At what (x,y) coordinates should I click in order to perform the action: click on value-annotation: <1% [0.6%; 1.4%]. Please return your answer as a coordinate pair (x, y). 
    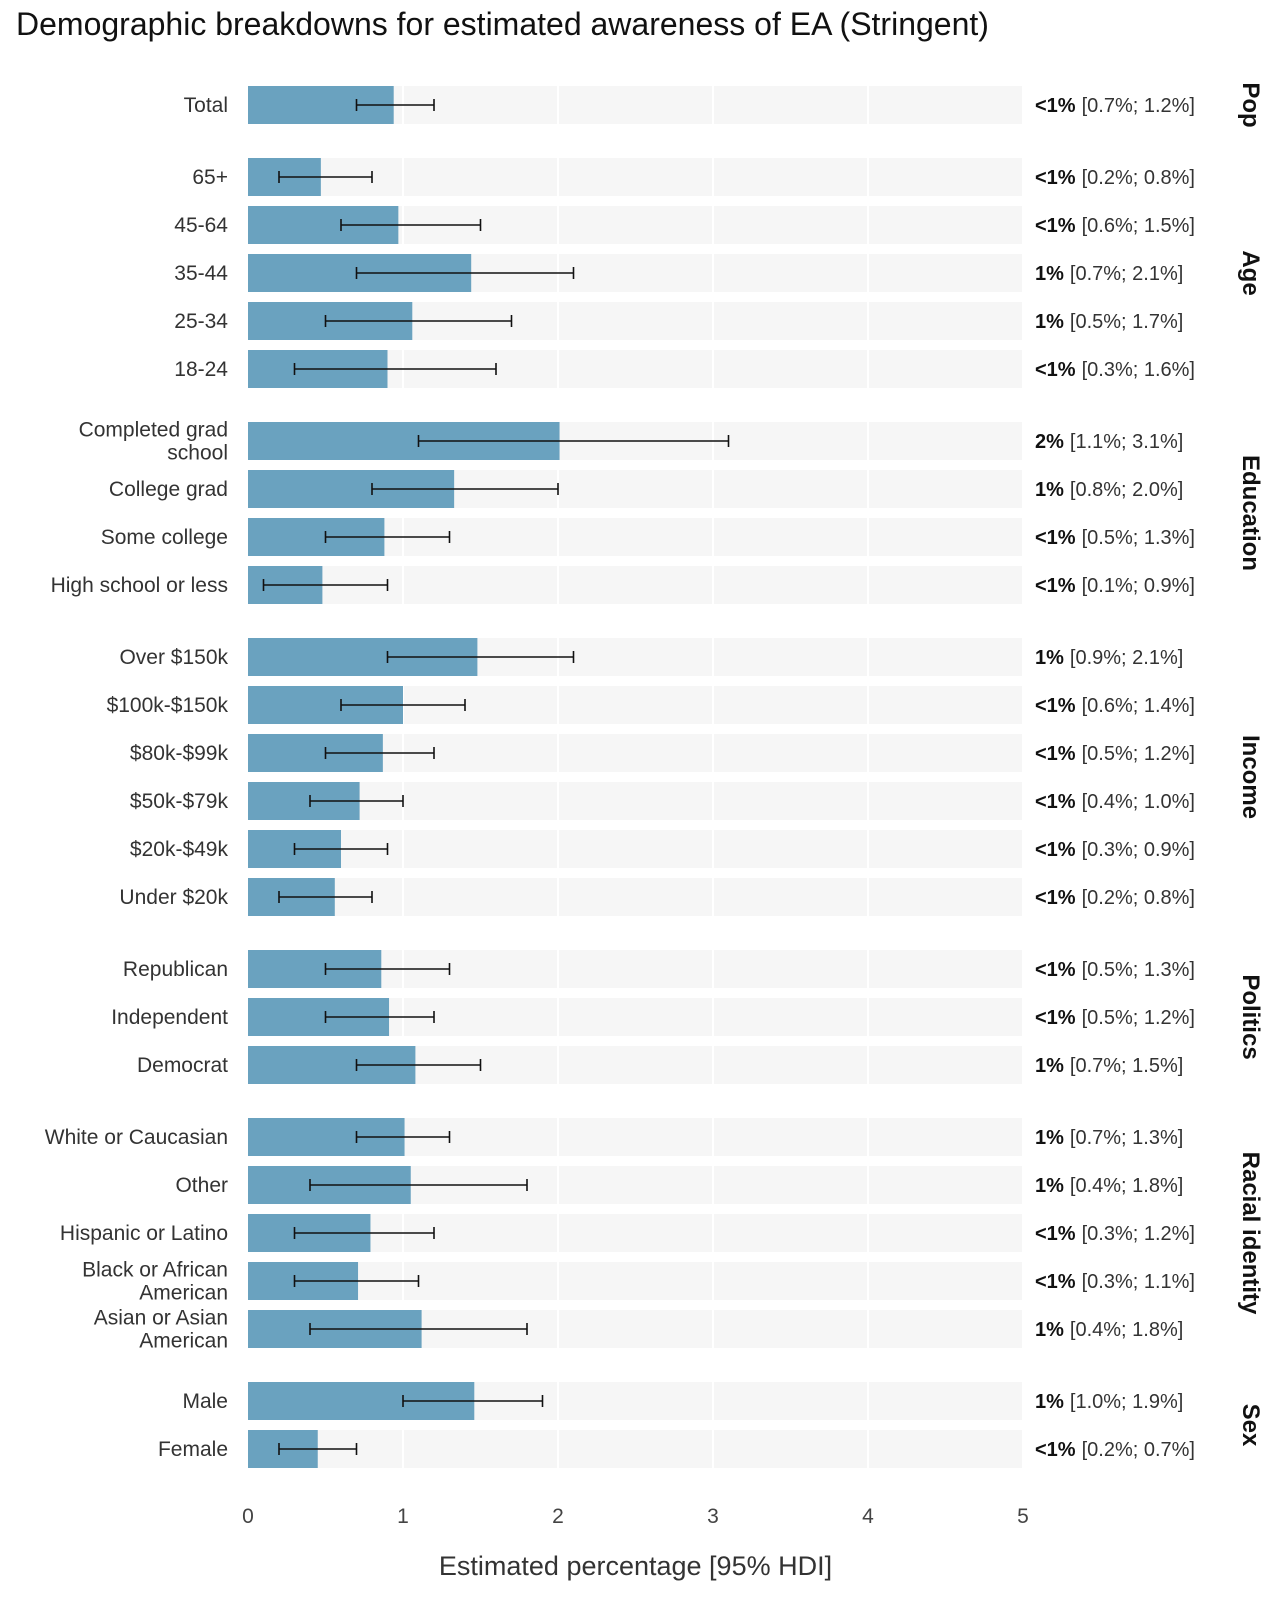
    Looking at the image, I should click on (1115, 706).